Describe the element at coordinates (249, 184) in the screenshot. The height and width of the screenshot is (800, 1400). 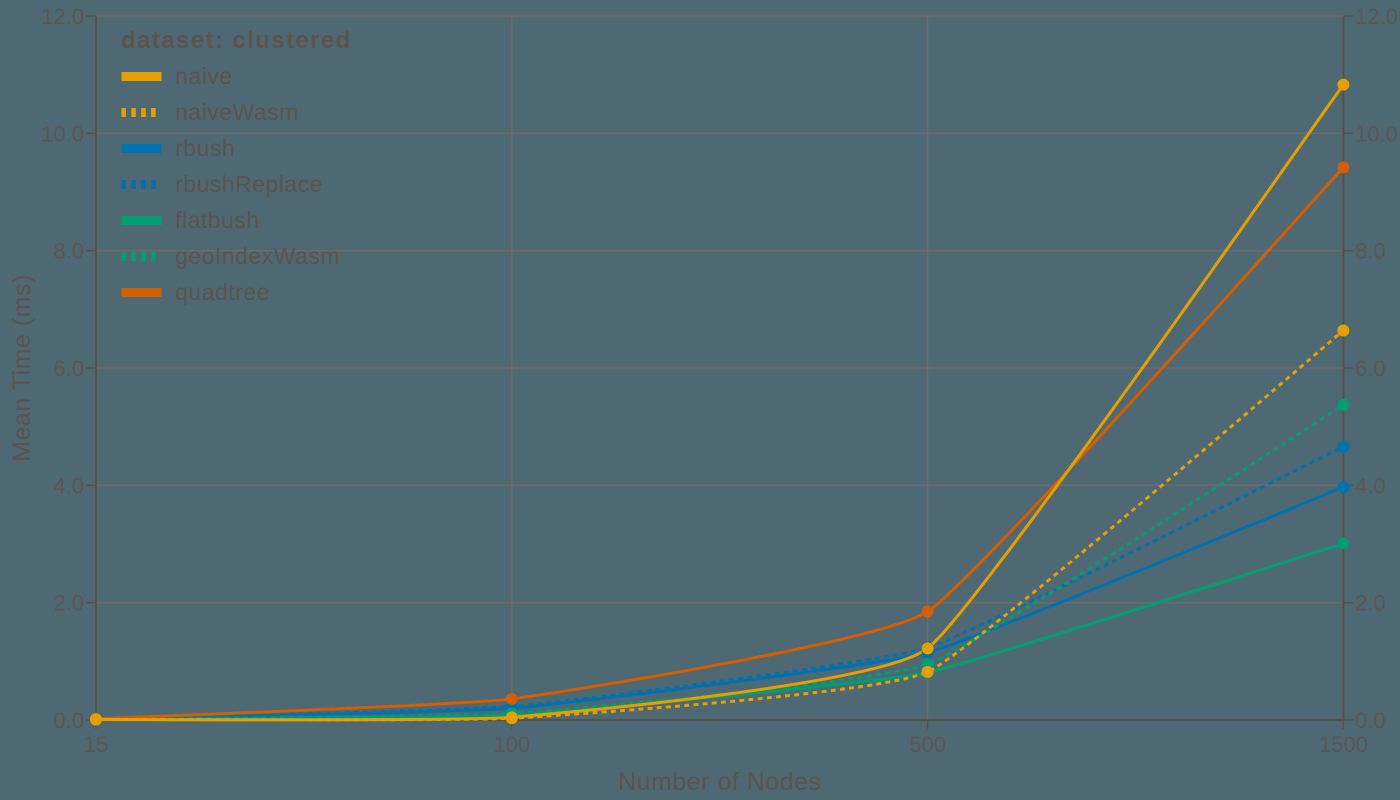
I see `svg-text: rbushReplace` at that location.